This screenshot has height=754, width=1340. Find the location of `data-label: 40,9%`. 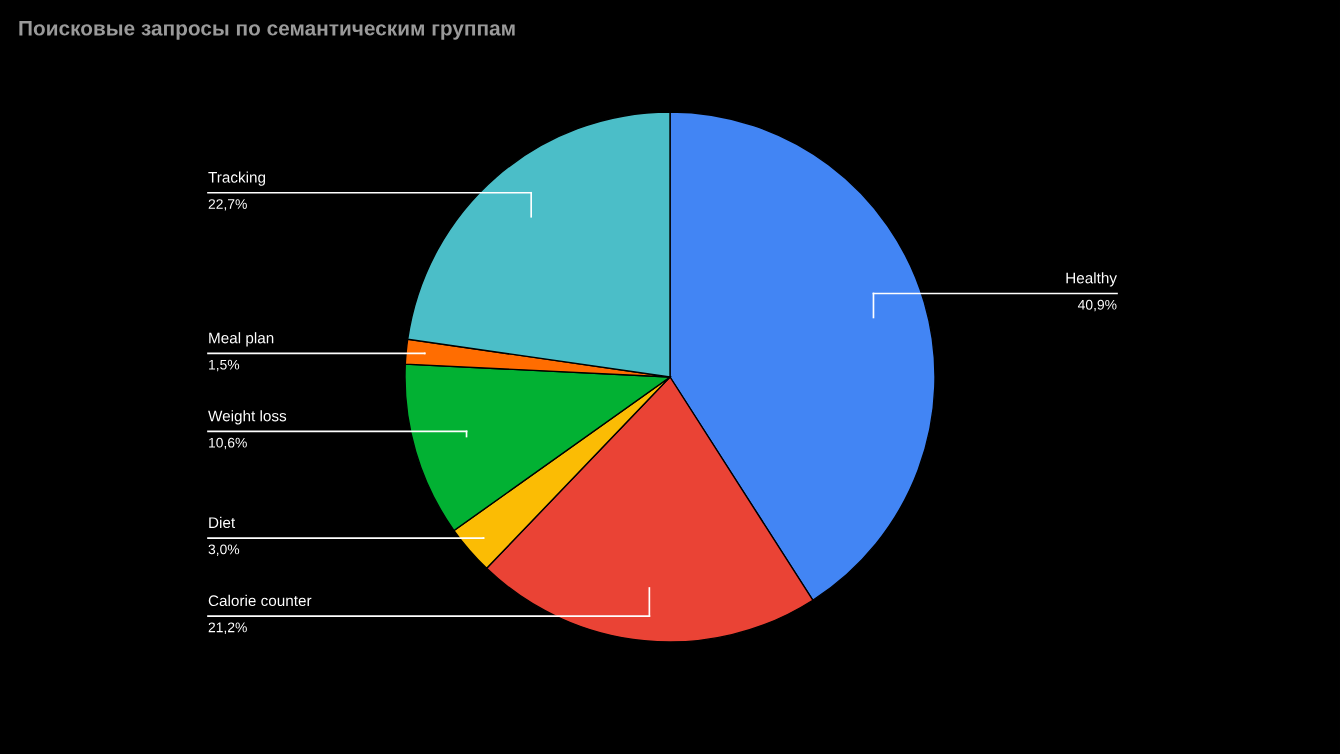

data-label: 40,9% is located at coordinates (1097, 305).